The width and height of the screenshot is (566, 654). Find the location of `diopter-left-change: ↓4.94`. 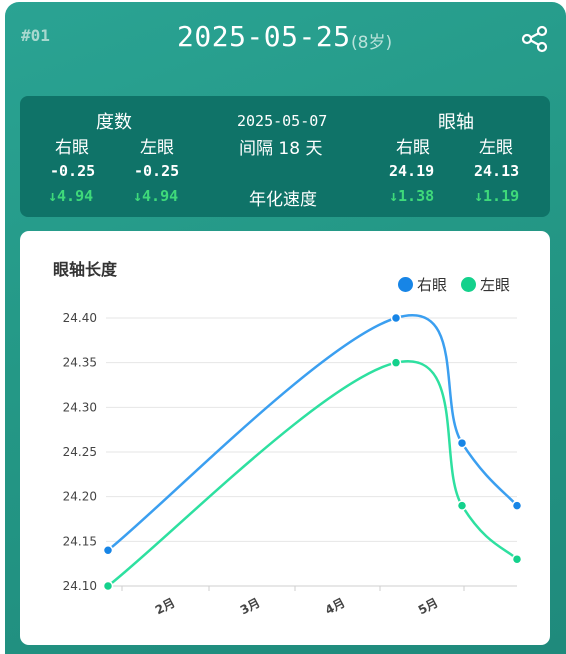

diopter-left-change: ↓4.94 is located at coordinates (156, 196).